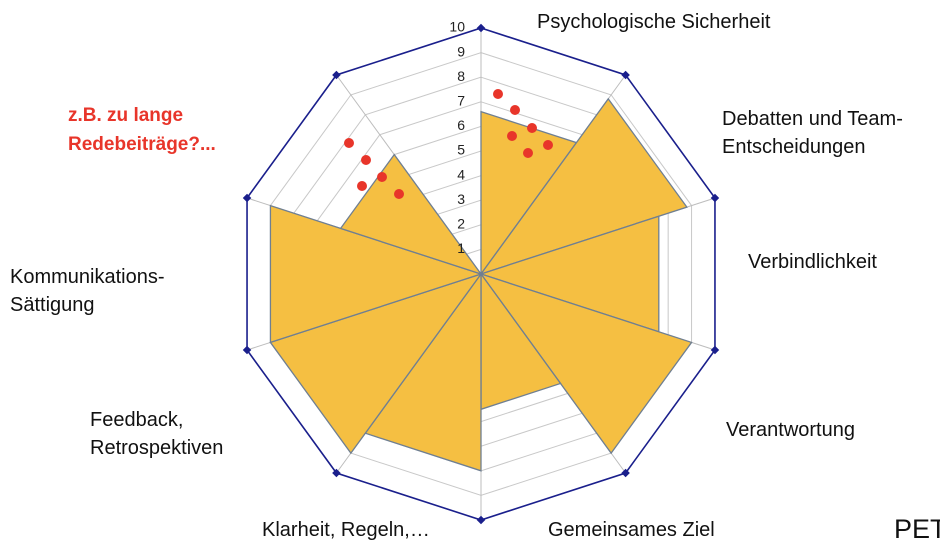 This screenshot has height=549, width=940. I want to click on tick-label: 5, so click(461, 150).